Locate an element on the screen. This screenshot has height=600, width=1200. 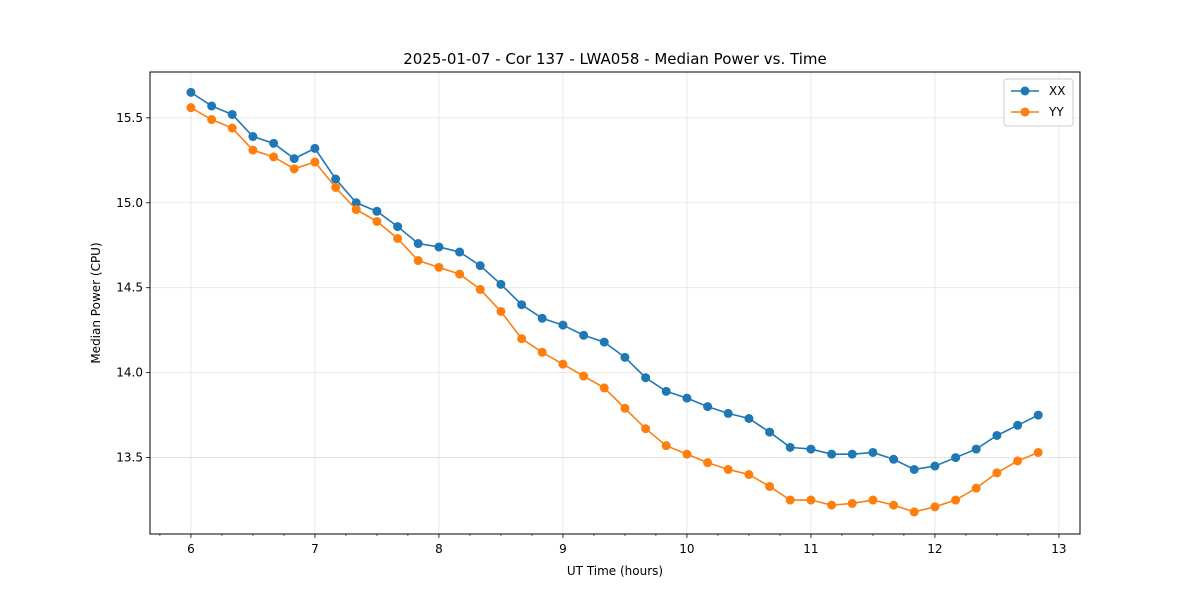
legend-marker-yy is located at coordinates (1025, 112).